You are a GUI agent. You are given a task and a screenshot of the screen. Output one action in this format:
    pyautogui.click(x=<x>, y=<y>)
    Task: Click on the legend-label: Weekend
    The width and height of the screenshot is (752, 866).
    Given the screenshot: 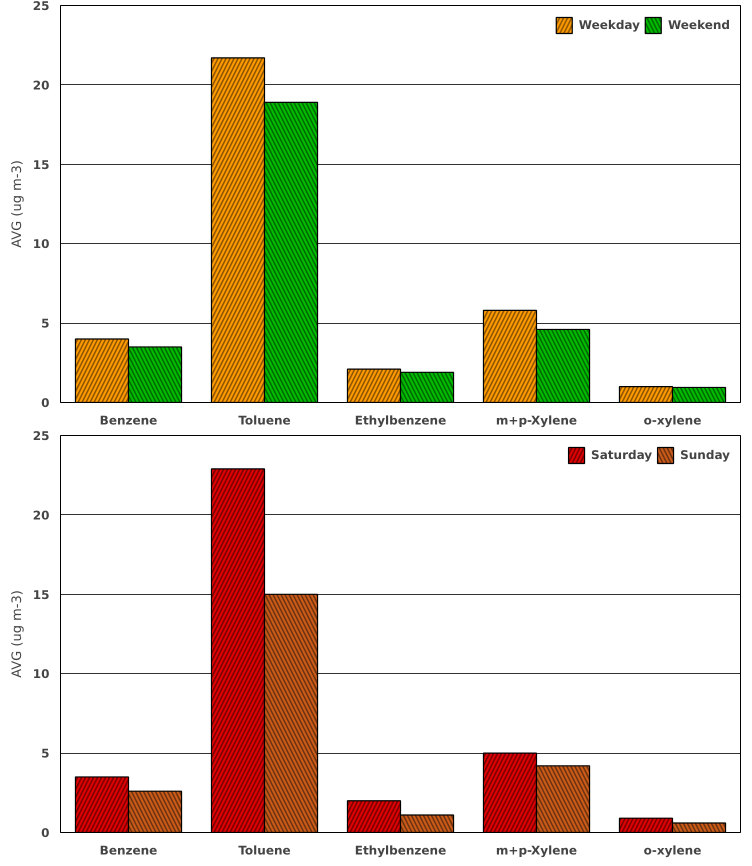 What is the action you would take?
    pyautogui.click(x=699, y=25)
    